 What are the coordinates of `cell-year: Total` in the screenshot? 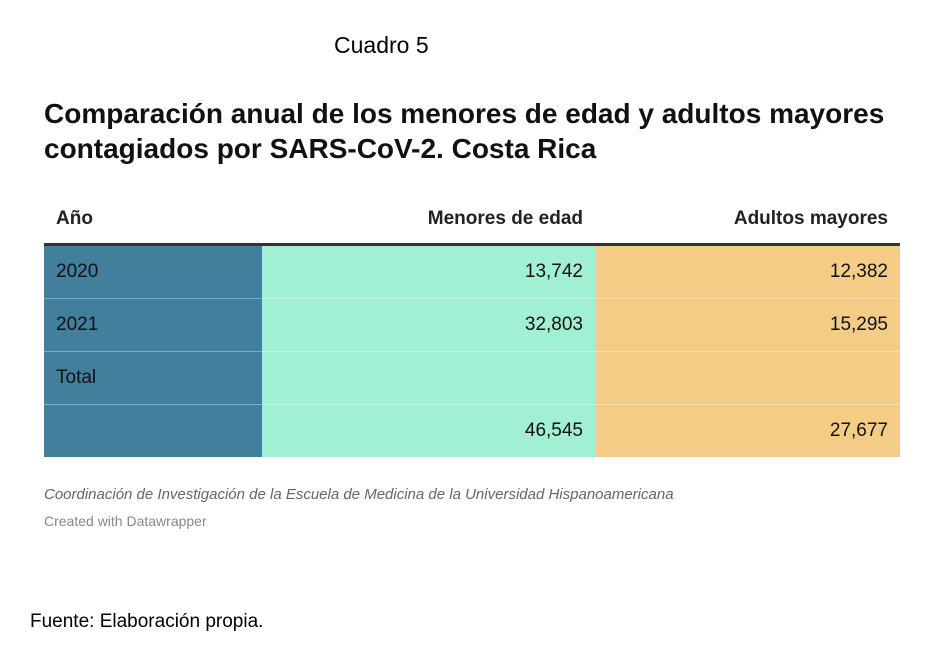 It's located at (153, 378).